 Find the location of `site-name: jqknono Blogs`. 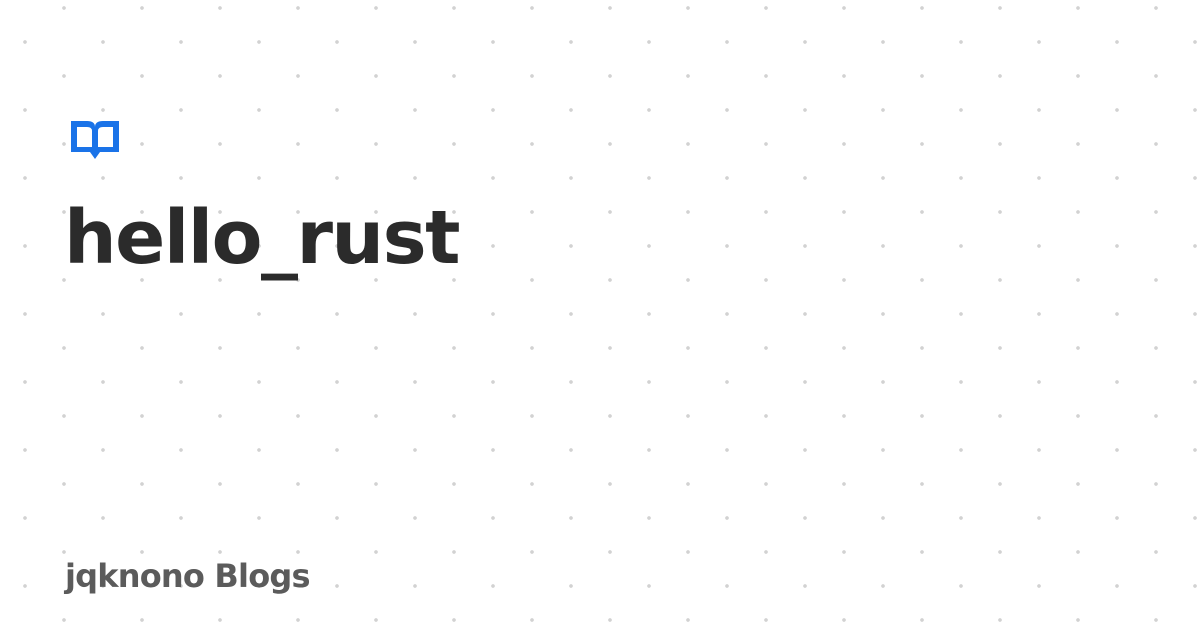

site-name: jqknono Blogs is located at coordinates (188, 576).